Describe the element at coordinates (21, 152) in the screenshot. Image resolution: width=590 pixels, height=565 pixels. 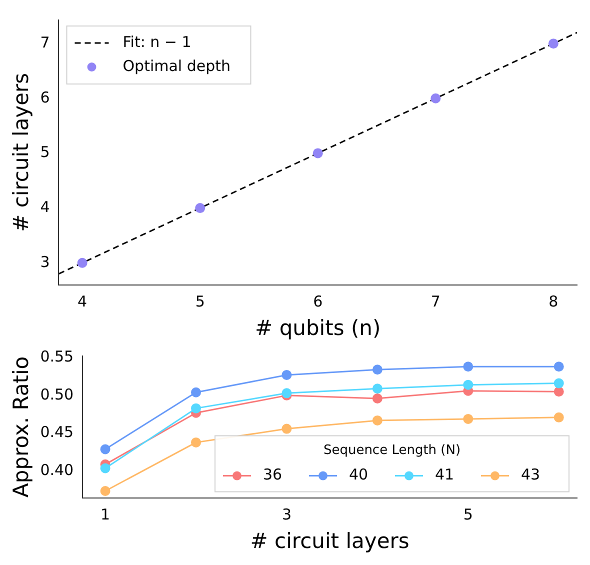
I see `y-axis-title: # circuit layers` at that location.